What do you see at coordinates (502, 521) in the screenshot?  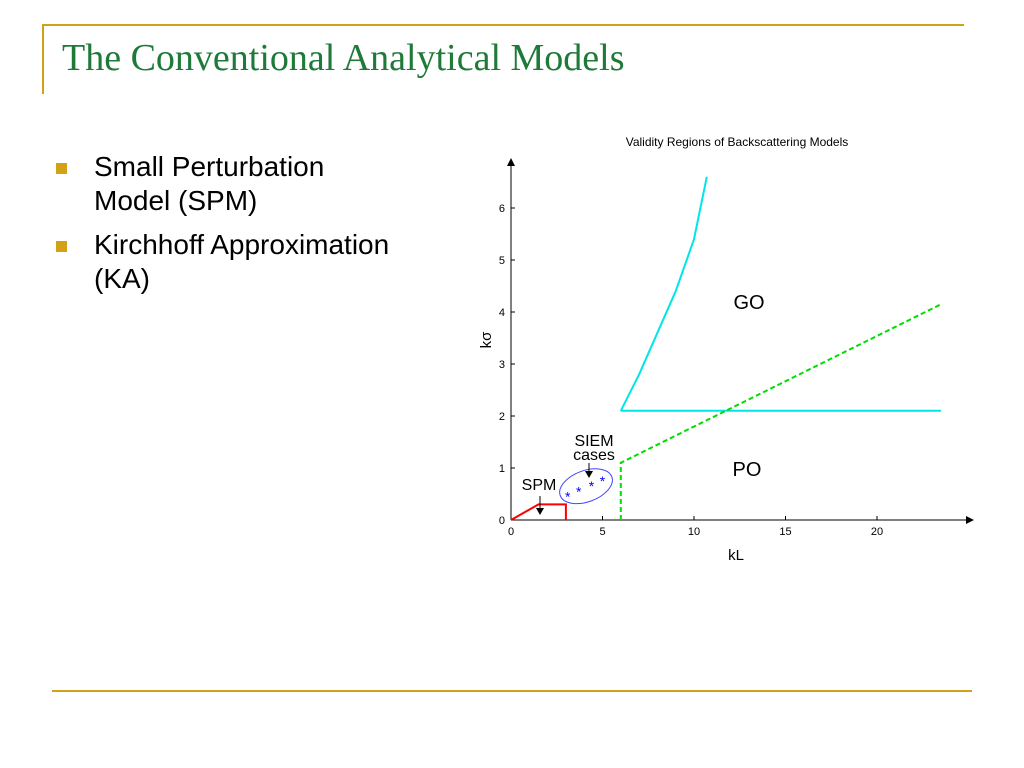 I see `y-tick-label: 0` at bounding box center [502, 521].